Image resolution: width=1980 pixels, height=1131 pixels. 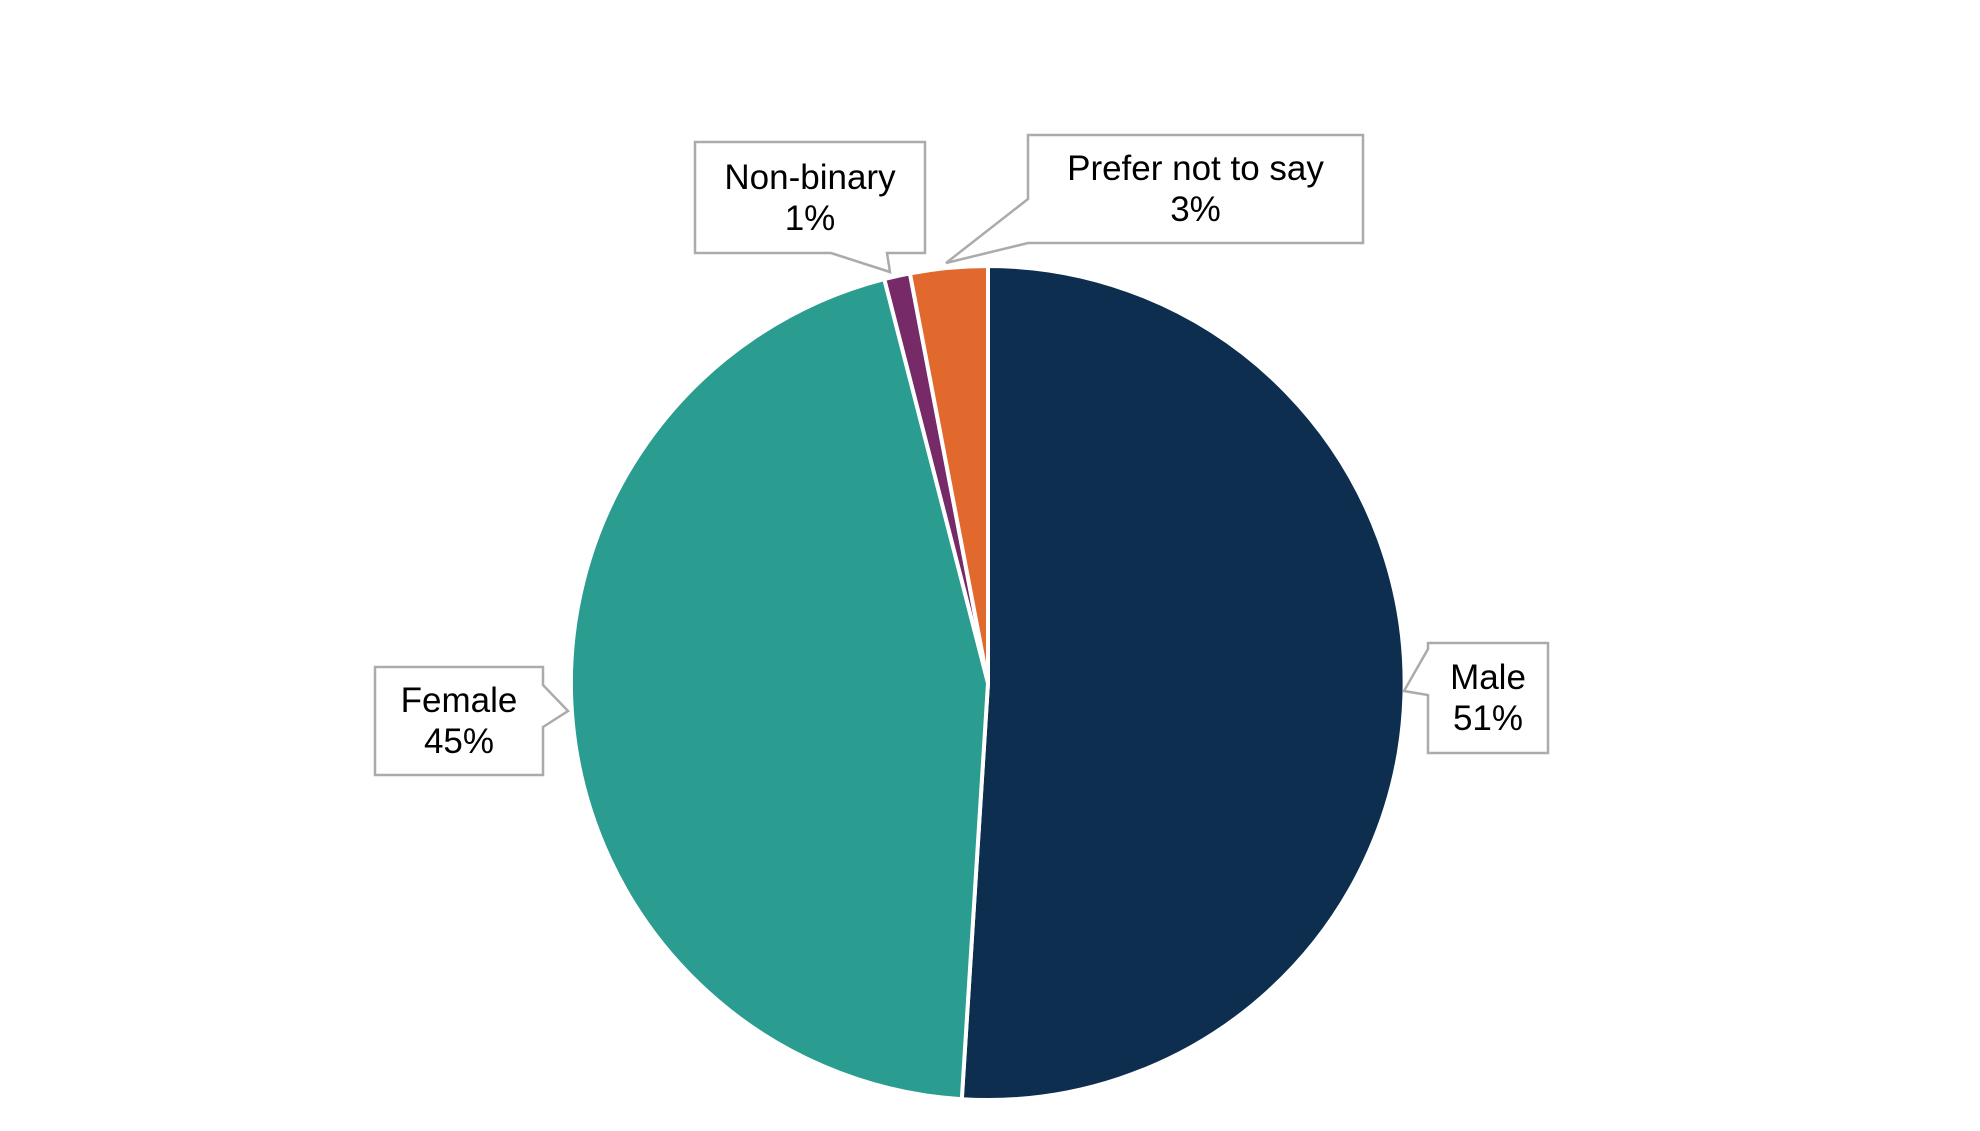 What do you see at coordinates (810, 207) in the screenshot?
I see `callout-box-non-binary` at bounding box center [810, 207].